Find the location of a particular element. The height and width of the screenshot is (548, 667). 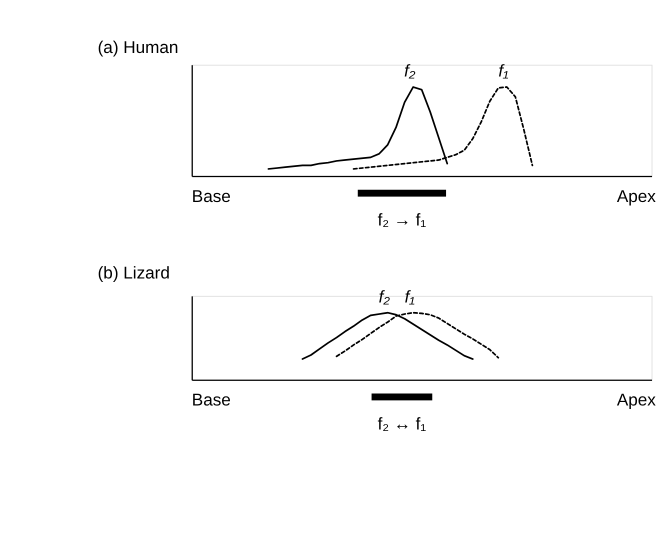

chart-title: (a) Human is located at coordinates (138, 47).